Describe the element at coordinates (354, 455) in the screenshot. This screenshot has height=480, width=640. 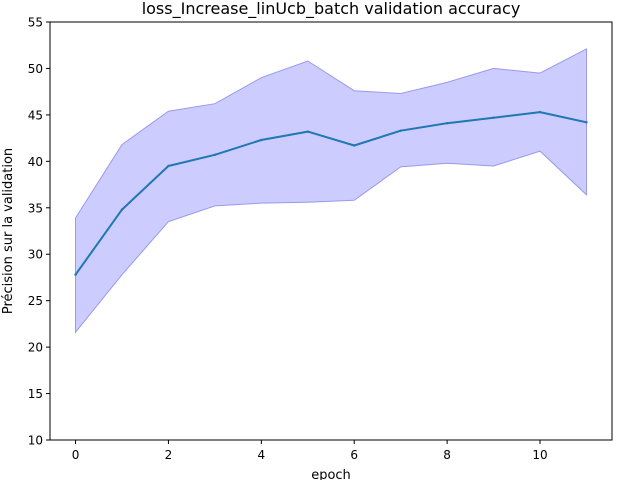
I see `x-tick-label: 6` at that location.